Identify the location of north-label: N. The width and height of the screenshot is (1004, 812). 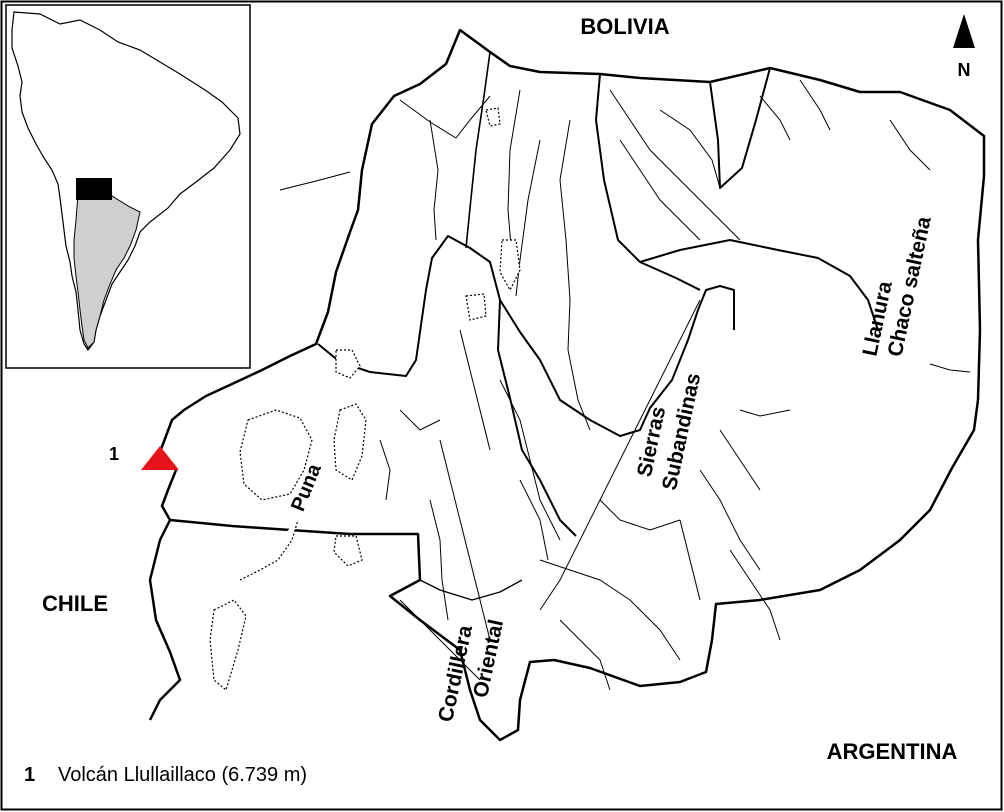
(964, 70).